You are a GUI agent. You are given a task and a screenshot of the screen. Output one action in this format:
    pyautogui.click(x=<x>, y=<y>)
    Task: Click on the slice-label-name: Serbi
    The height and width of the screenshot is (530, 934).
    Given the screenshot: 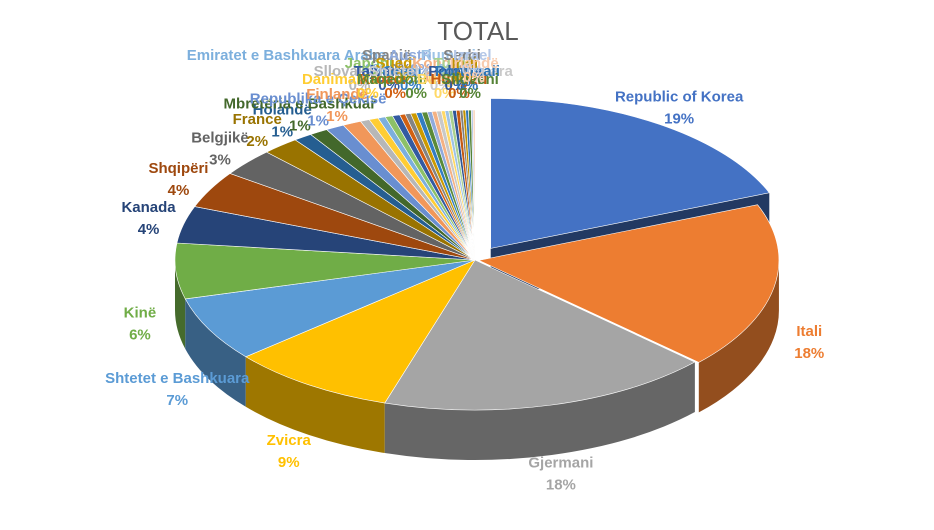 What is the action you would take?
    pyautogui.click(x=462, y=55)
    